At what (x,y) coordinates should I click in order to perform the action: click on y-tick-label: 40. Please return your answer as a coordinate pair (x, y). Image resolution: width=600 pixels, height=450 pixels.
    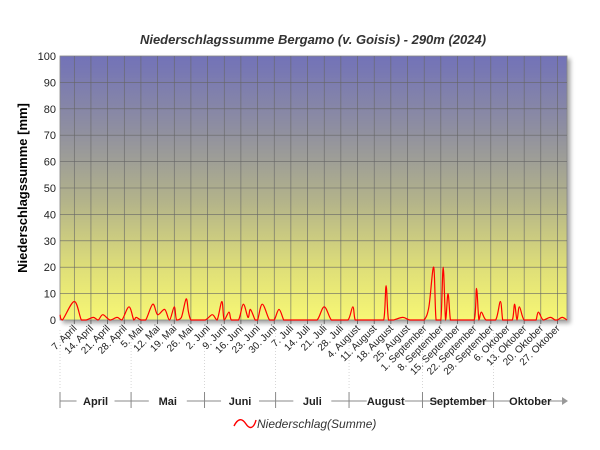
    Looking at the image, I should click on (50, 215).